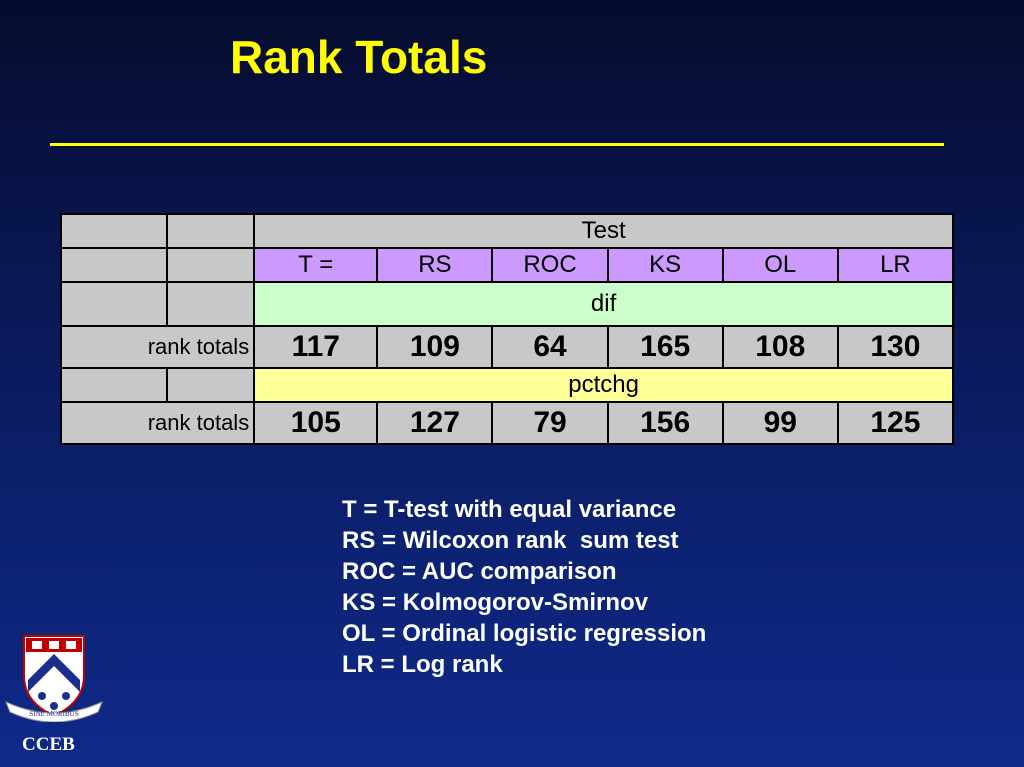  What do you see at coordinates (316, 265) in the screenshot?
I see `test-name-cell: T =` at bounding box center [316, 265].